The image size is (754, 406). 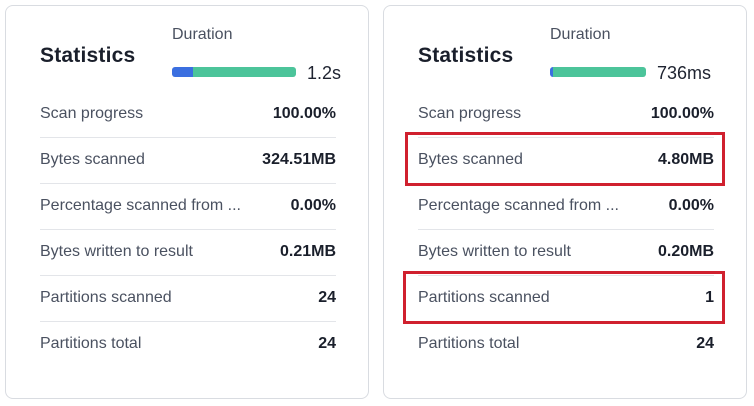 What do you see at coordinates (566, 299) in the screenshot?
I see `stat-row-partitions-scanned: Partitions scanned 1` at bounding box center [566, 299].